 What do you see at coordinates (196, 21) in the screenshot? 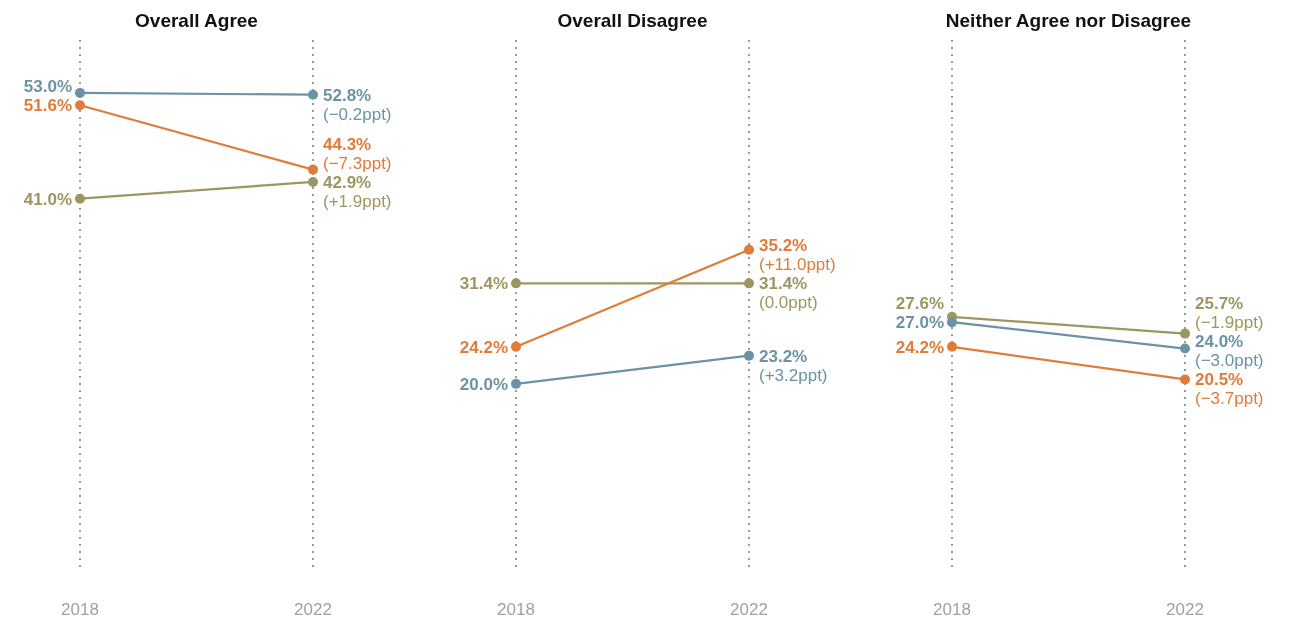
I see `chart-title: Overall Agree` at bounding box center [196, 21].